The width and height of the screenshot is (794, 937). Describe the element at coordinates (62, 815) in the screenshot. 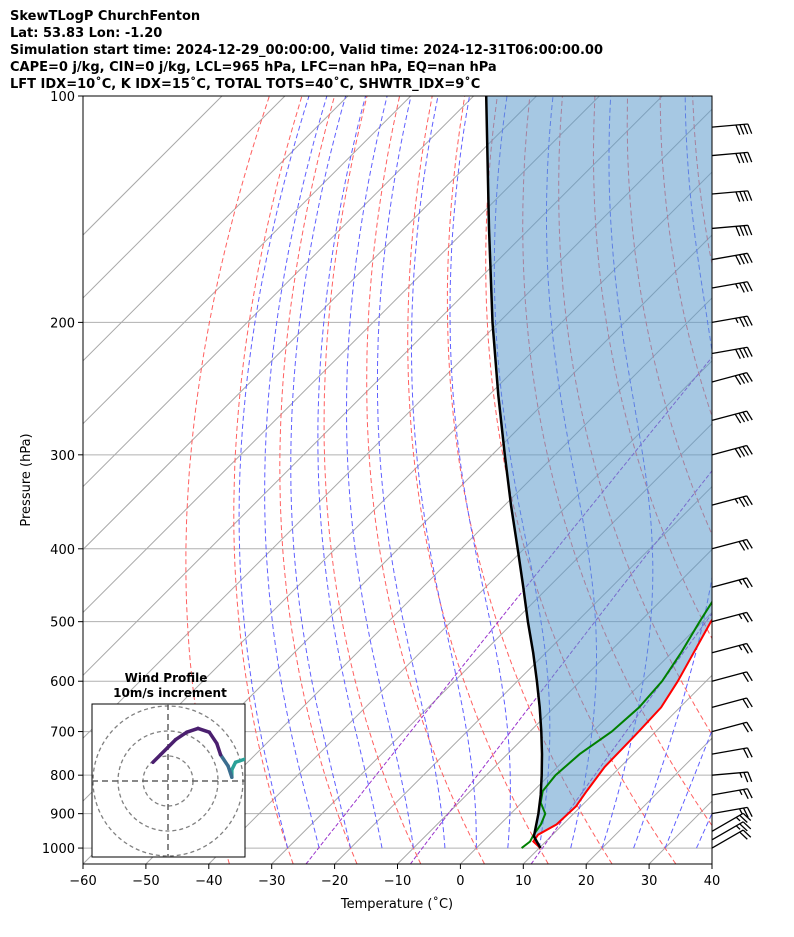

I see `y-tick-label: 900` at that location.